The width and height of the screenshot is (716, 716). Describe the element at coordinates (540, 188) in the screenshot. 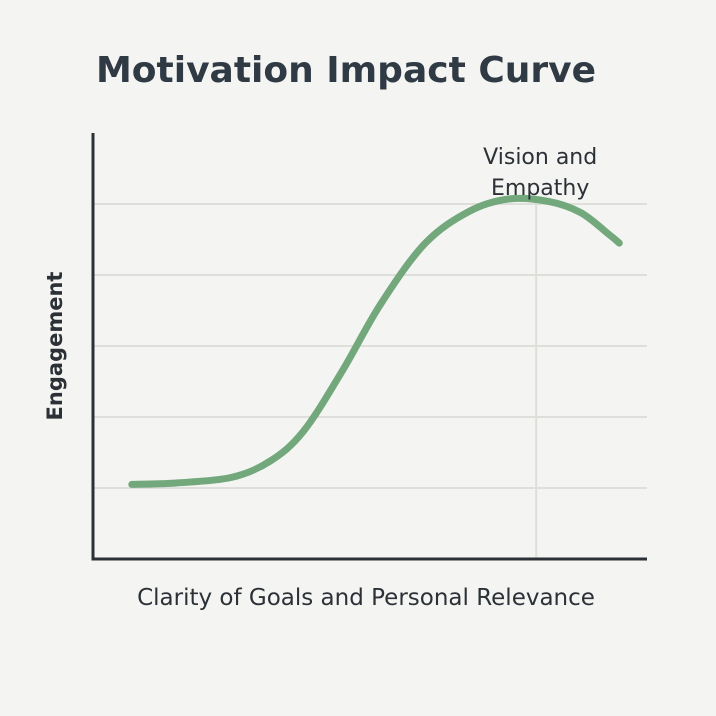

I see `peak-annotation-line-1: Empathy` at that location.